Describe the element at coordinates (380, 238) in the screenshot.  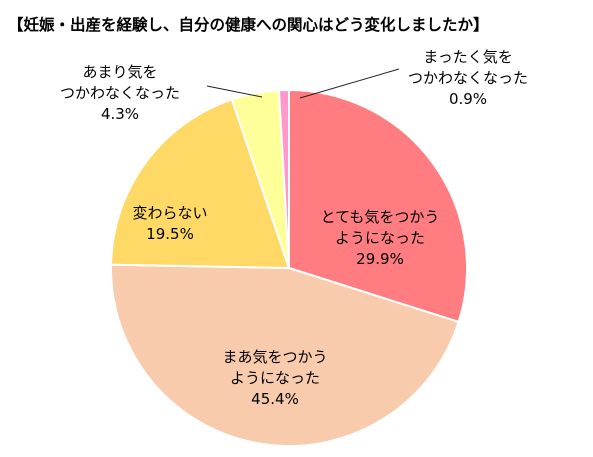
I see `slice-label-0-line-1: ようになった` at that location.